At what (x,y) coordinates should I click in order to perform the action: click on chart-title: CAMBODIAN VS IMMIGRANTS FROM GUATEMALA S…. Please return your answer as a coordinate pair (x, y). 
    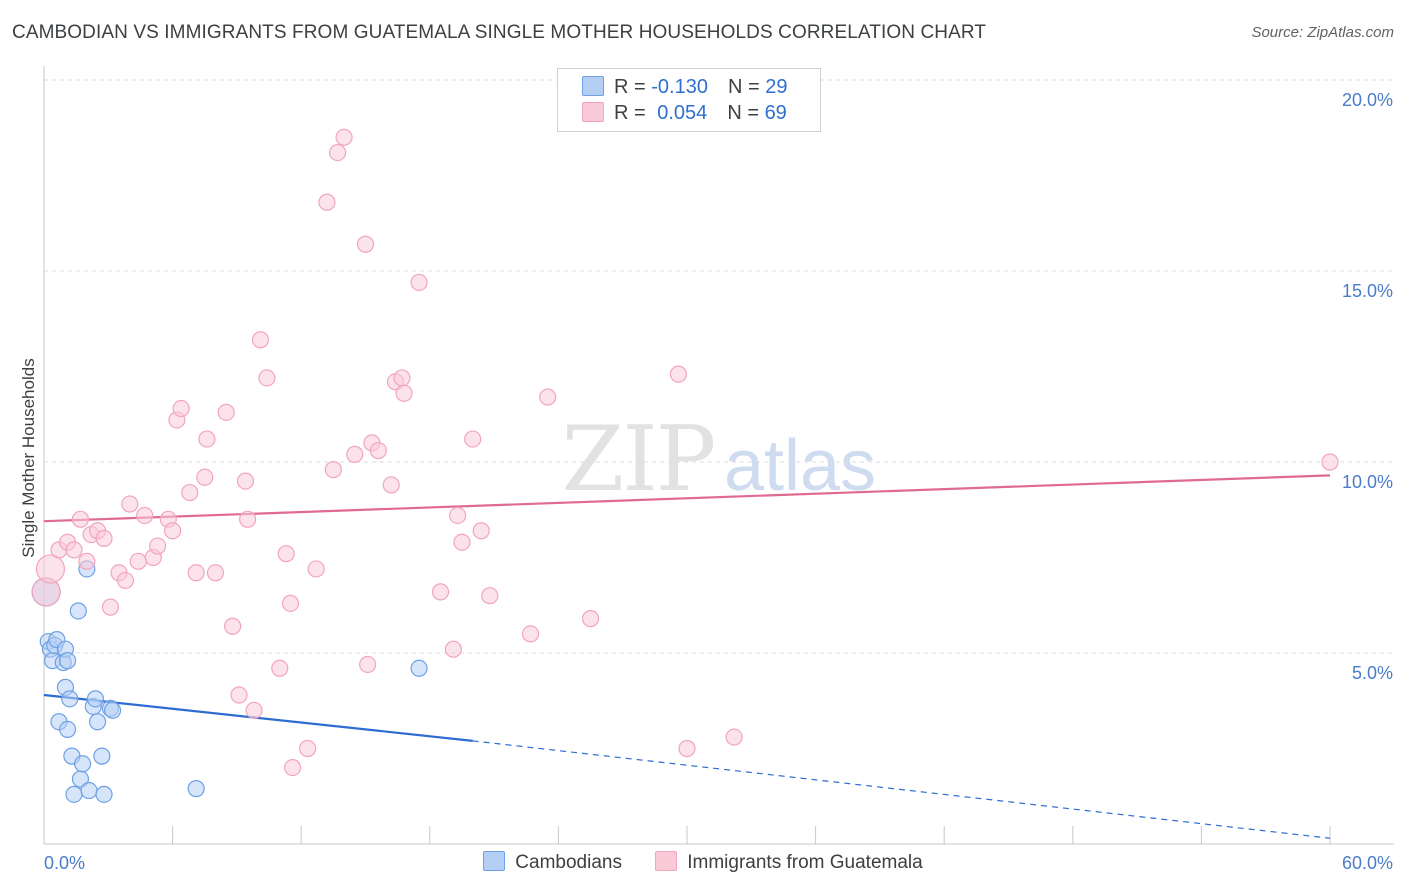
    Looking at the image, I should click on (499, 32).